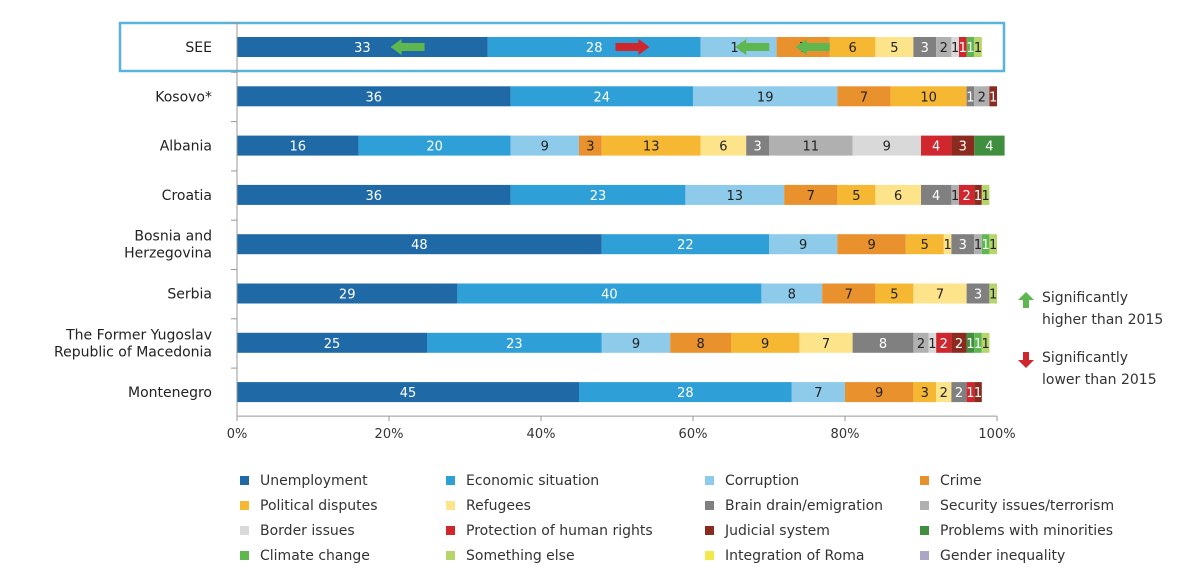 This screenshot has height=582, width=1198. What do you see at coordinates (488, 506) in the screenshot?
I see `legend-item-refugees: Refugees` at bounding box center [488, 506].